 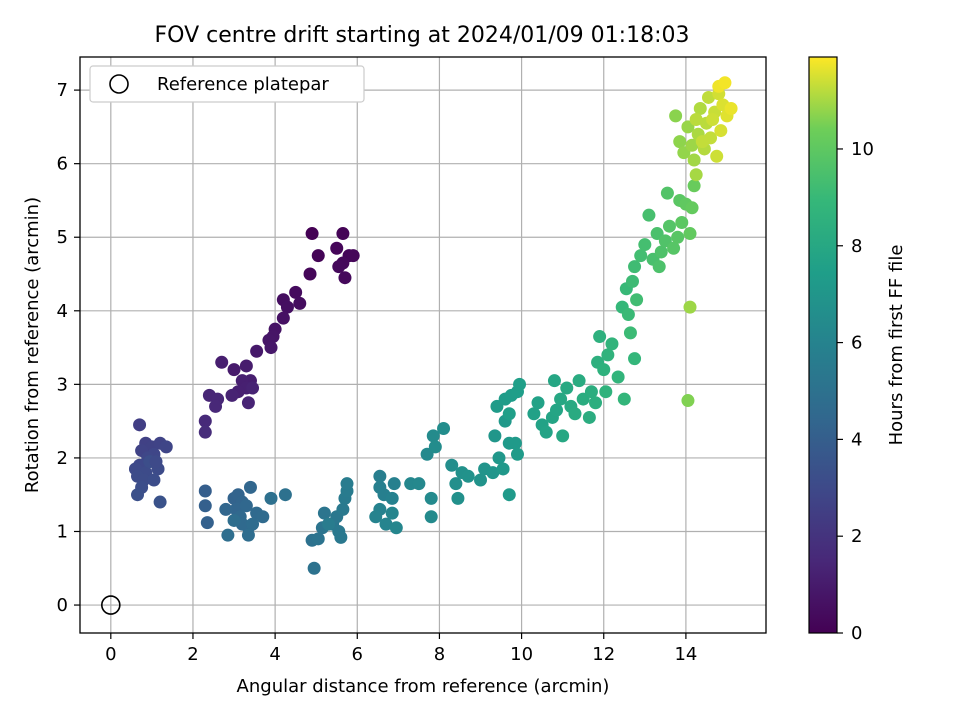 What do you see at coordinates (62, 458) in the screenshot?
I see `y-tick-label: 2` at bounding box center [62, 458].